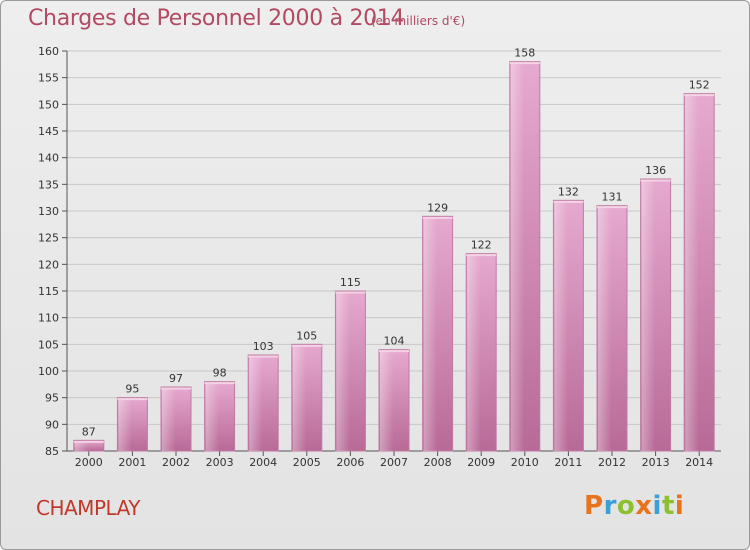 Image resolution: width=750 pixels, height=550 pixels. What do you see at coordinates (89, 462) in the screenshot?
I see `x-tick-label: 2000` at bounding box center [89, 462].